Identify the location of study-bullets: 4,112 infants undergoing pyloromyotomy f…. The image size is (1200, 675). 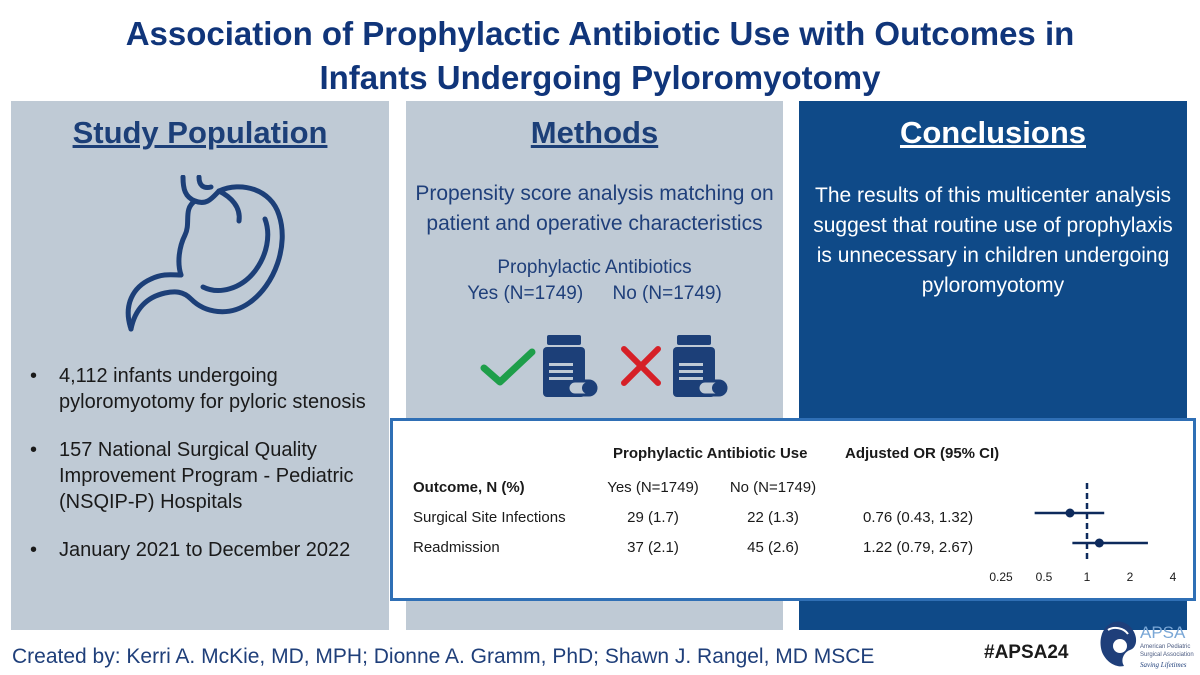
(204, 474).